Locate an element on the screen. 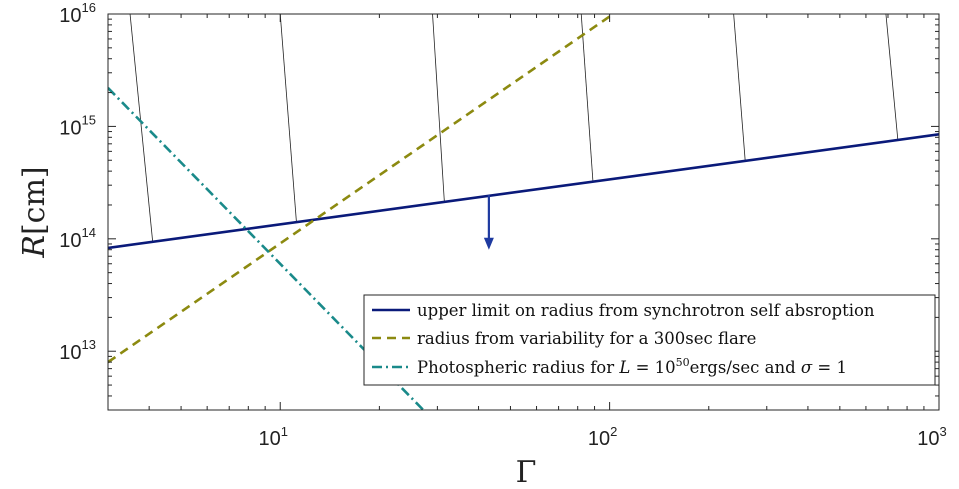 Image resolution: width=959 pixels, height=489 pixels. legend-entry-photospheric-a: Photospheric radius for is located at coordinates (518, 367).